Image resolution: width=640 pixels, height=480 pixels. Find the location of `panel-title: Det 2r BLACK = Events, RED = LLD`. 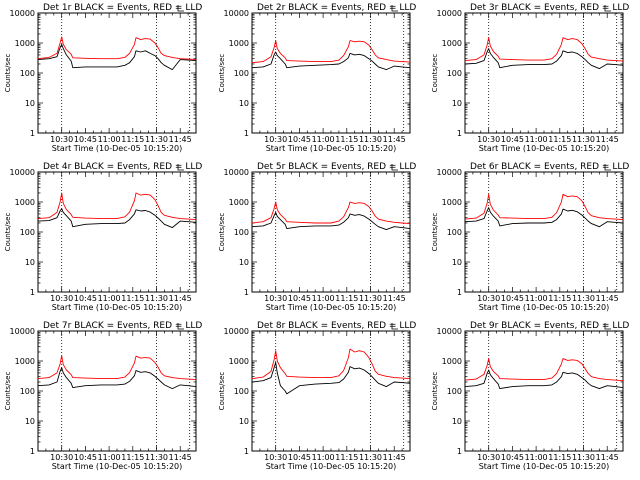

panel-title: Det 2r BLACK = Events, RED = LLD is located at coordinates (336, 8).